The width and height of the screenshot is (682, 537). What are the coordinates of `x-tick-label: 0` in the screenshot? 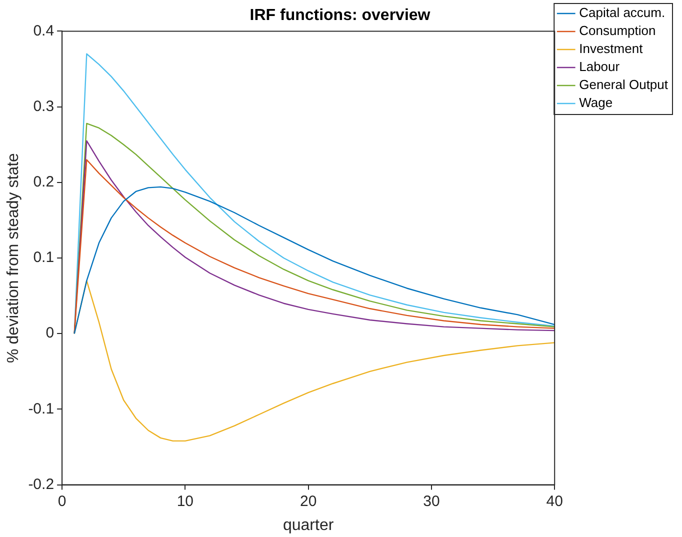 It's located at (62, 501).